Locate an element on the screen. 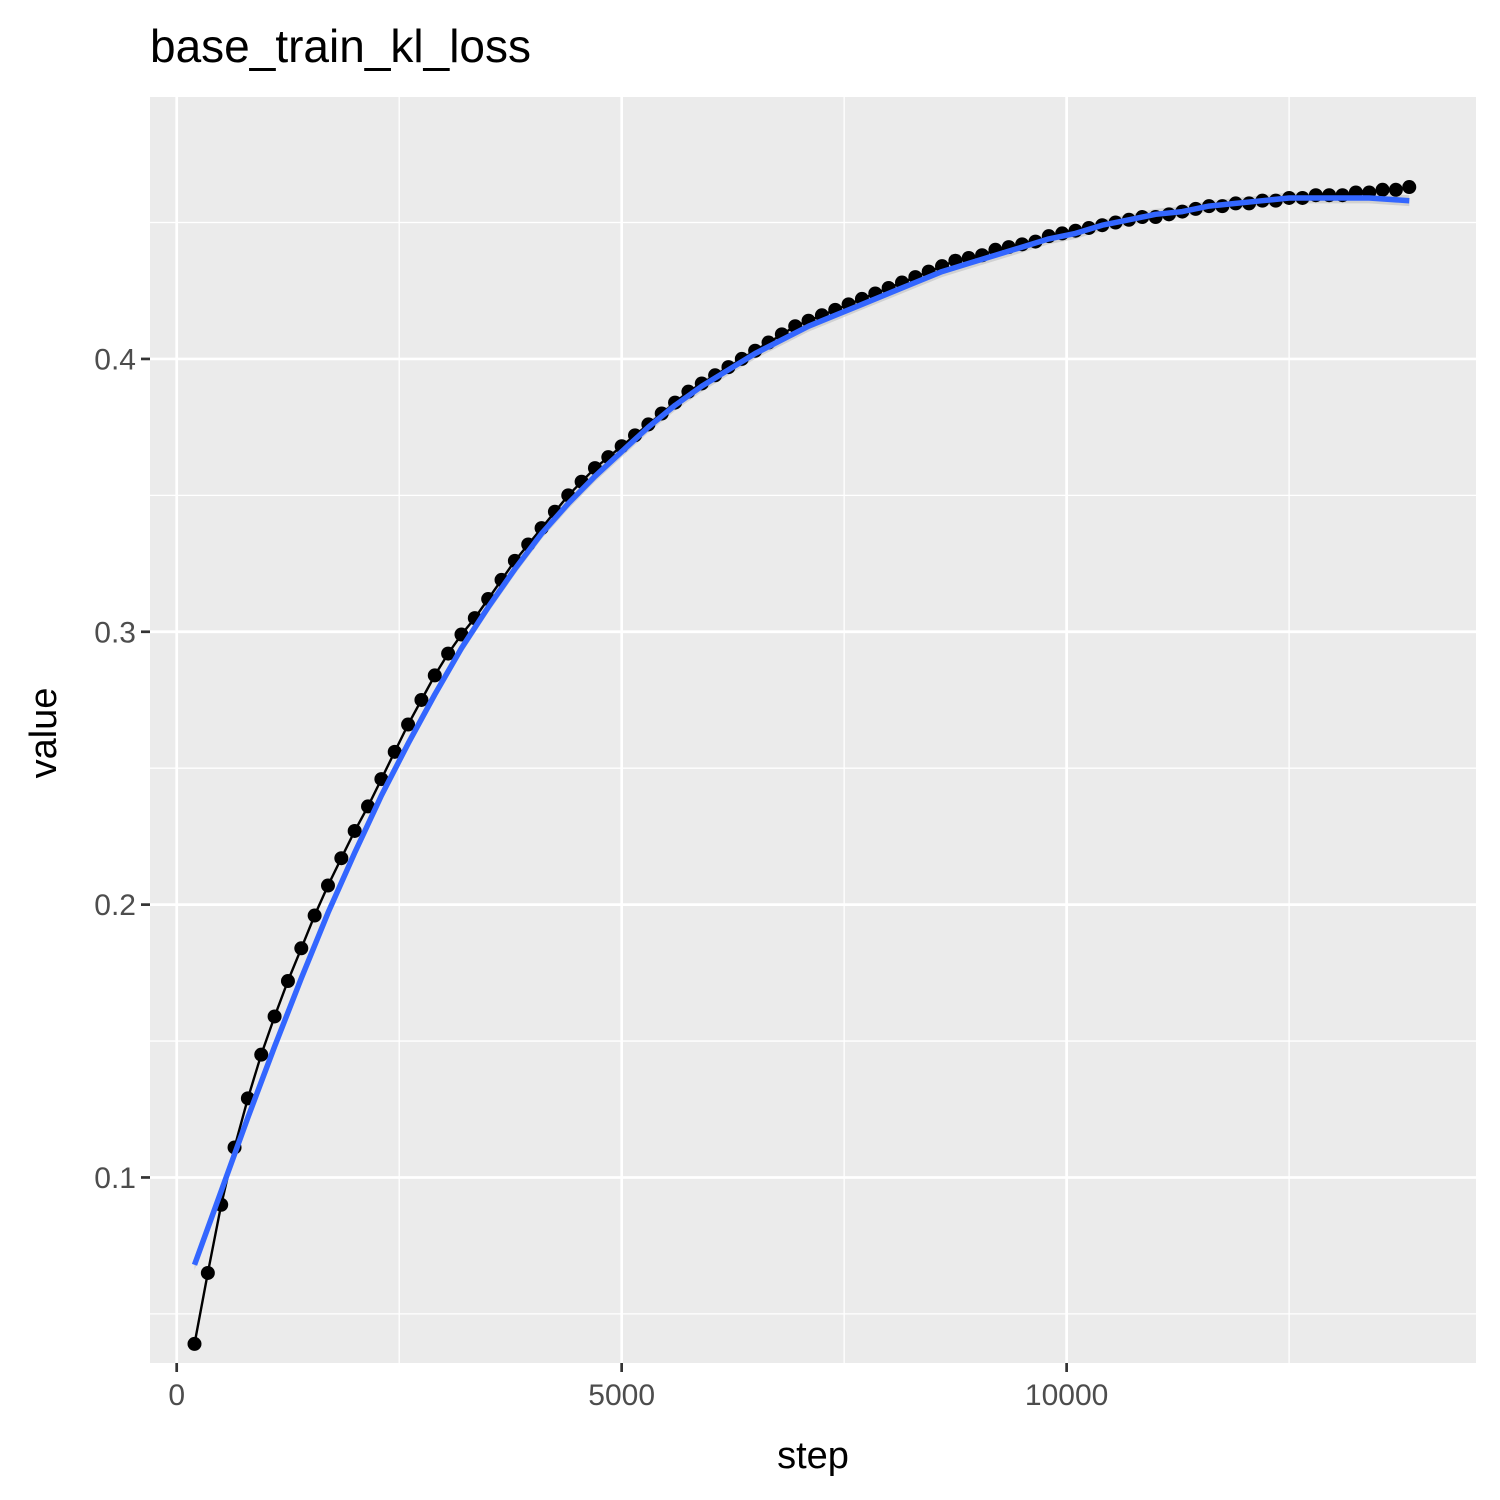  y-tick-label-0: 0.1 is located at coordinates (115, 1178).